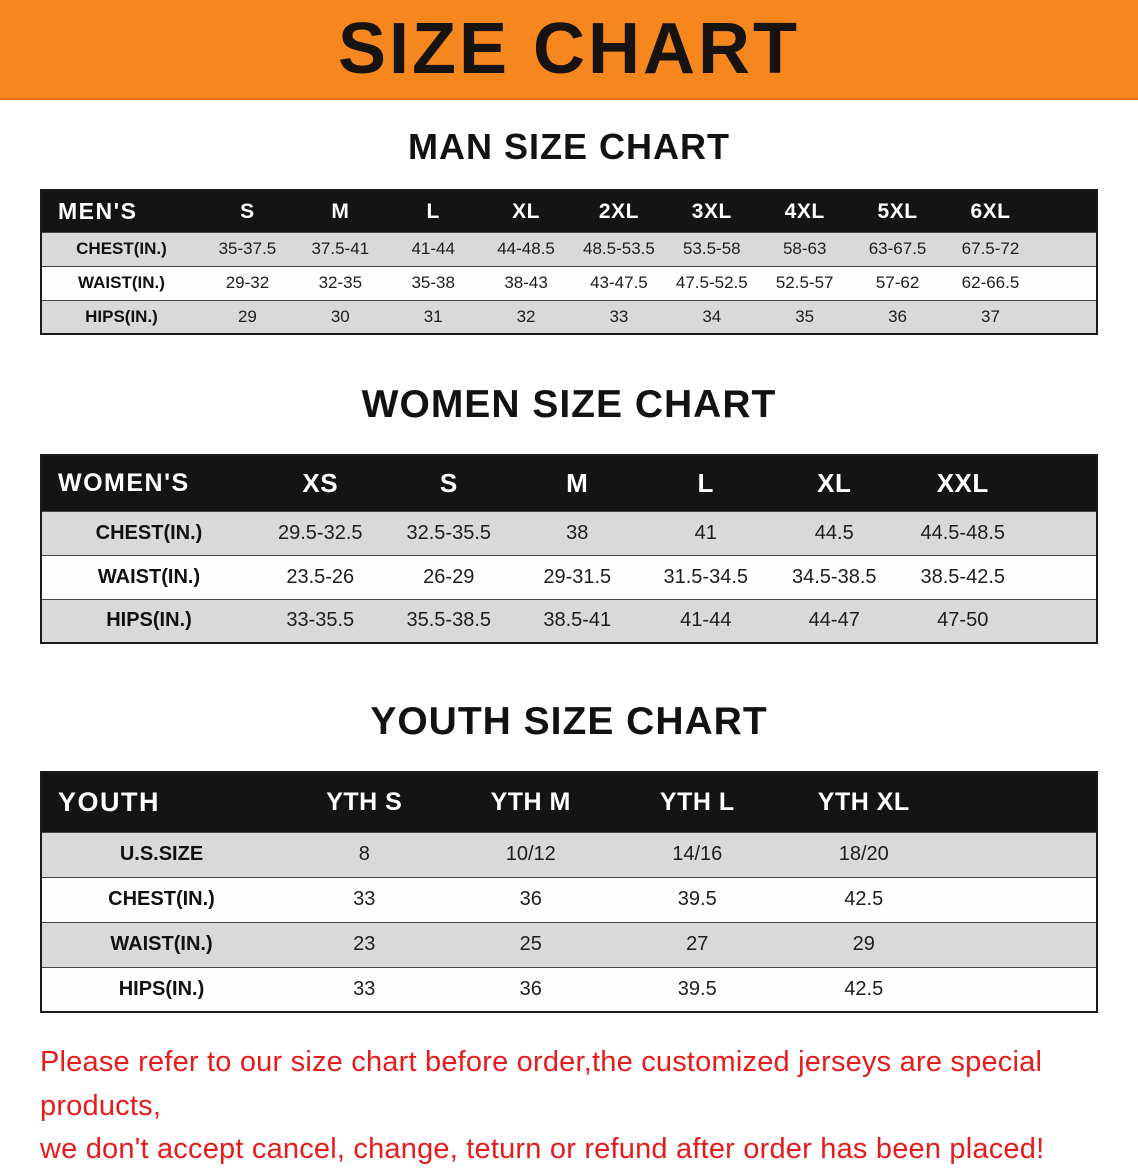 The height and width of the screenshot is (1172, 1138). What do you see at coordinates (340, 283) in the screenshot?
I see `size-value-cell: 32-35` at bounding box center [340, 283].